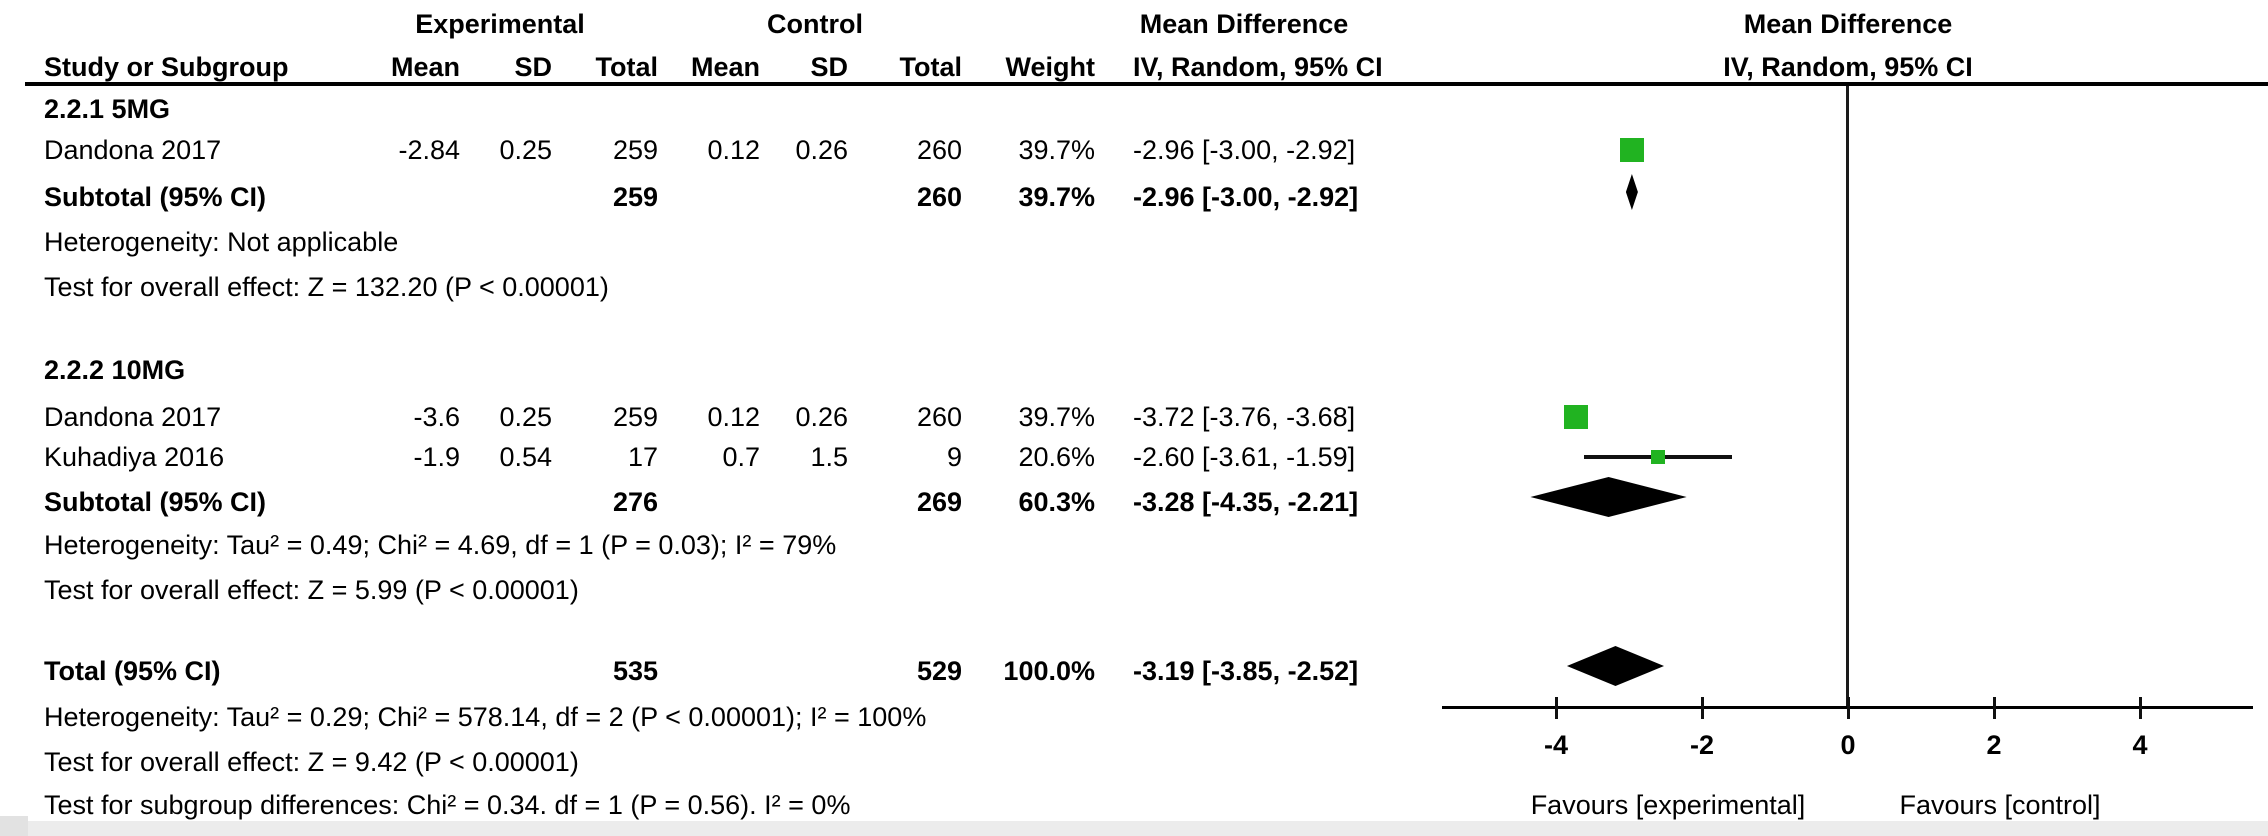 The height and width of the screenshot is (836, 2268). I want to click on cell-total-ctl: 529, so click(939, 671).